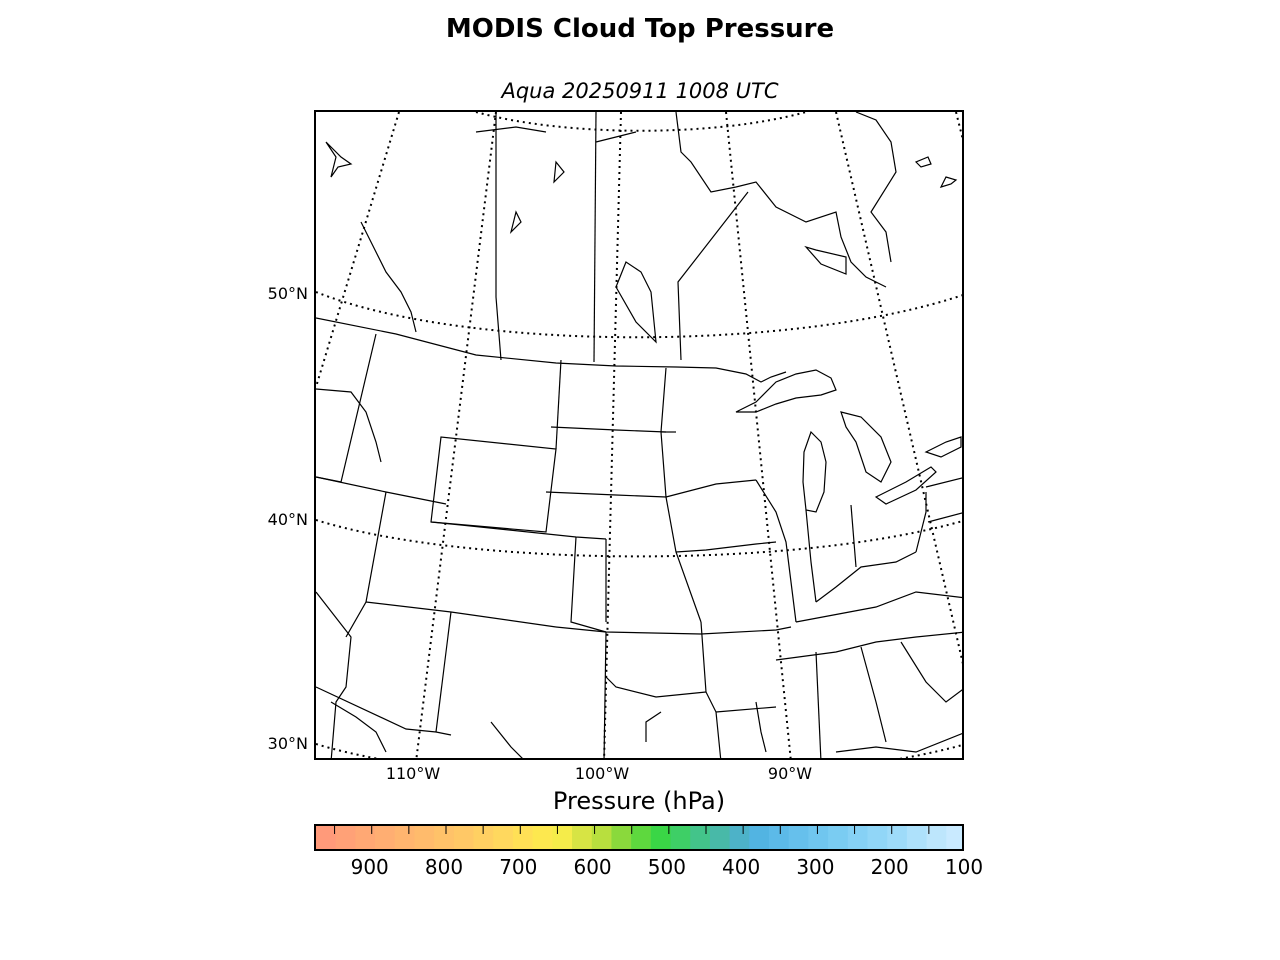 This screenshot has width=1280, height=960. What do you see at coordinates (602, 773) in the screenshot?
I see `lon-label-100: 100°W` at bounding box center [602, 773].